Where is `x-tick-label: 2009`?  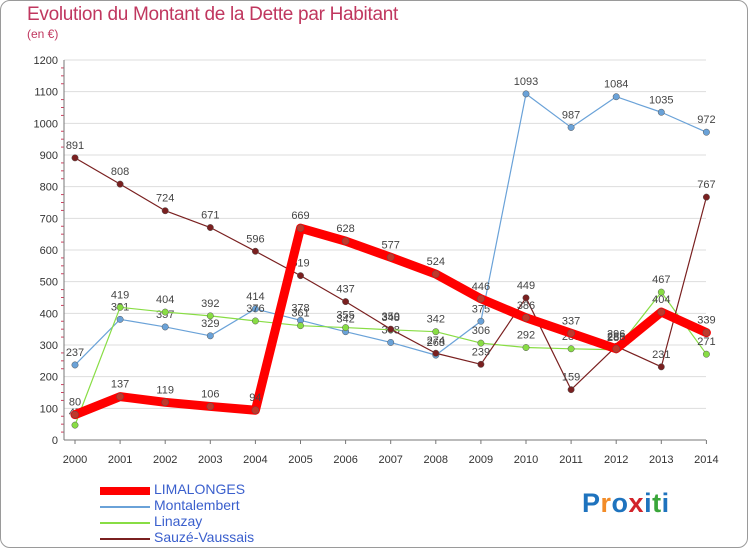 x-tick-label: 2009 is located at coordinates (481, 460).